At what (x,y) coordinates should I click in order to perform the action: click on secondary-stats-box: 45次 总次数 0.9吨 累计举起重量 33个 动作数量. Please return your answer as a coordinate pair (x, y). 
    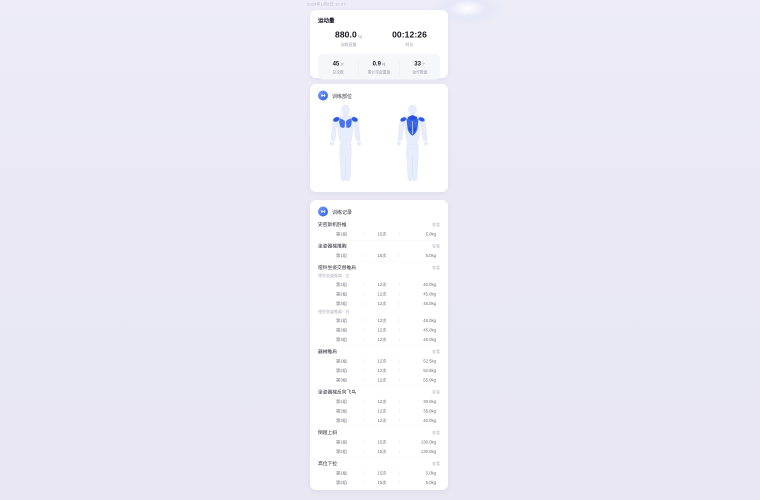
    Looking at the image, I should click on (379, 67).